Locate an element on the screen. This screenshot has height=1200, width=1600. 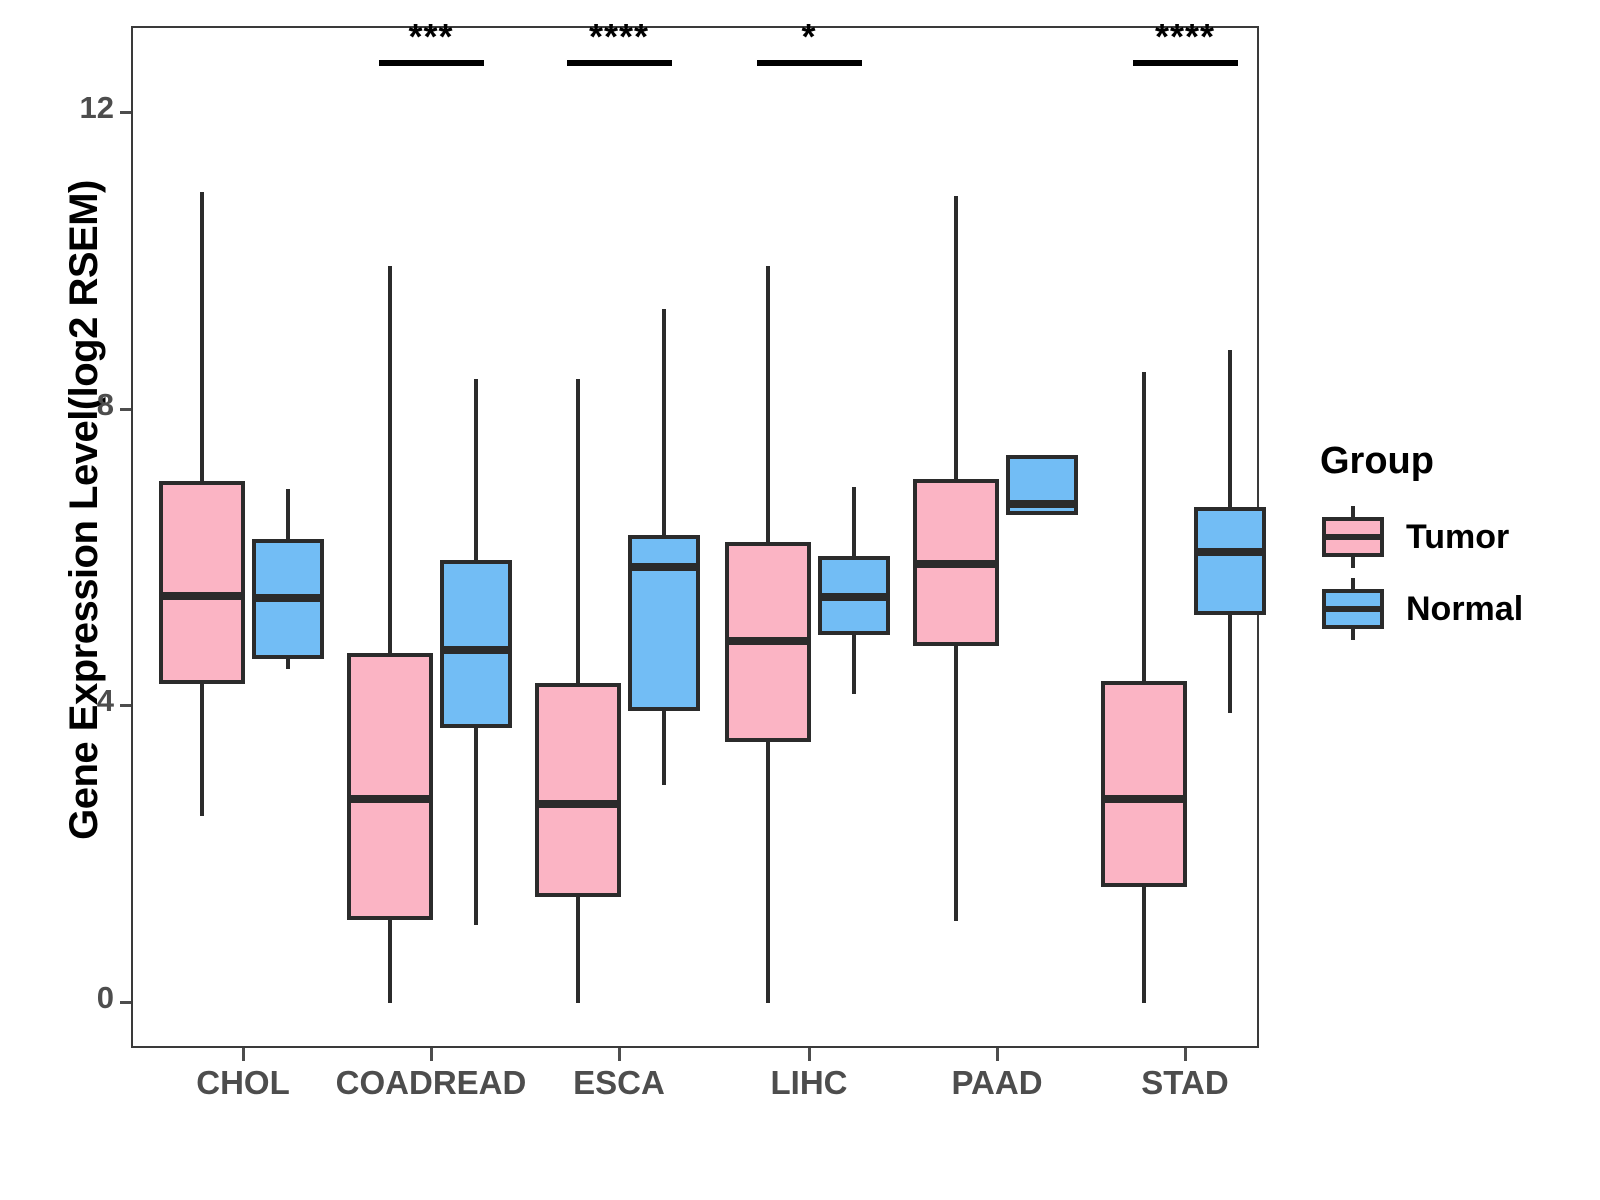
significance-label-coadread: *** is located at coordinates (431, 37).